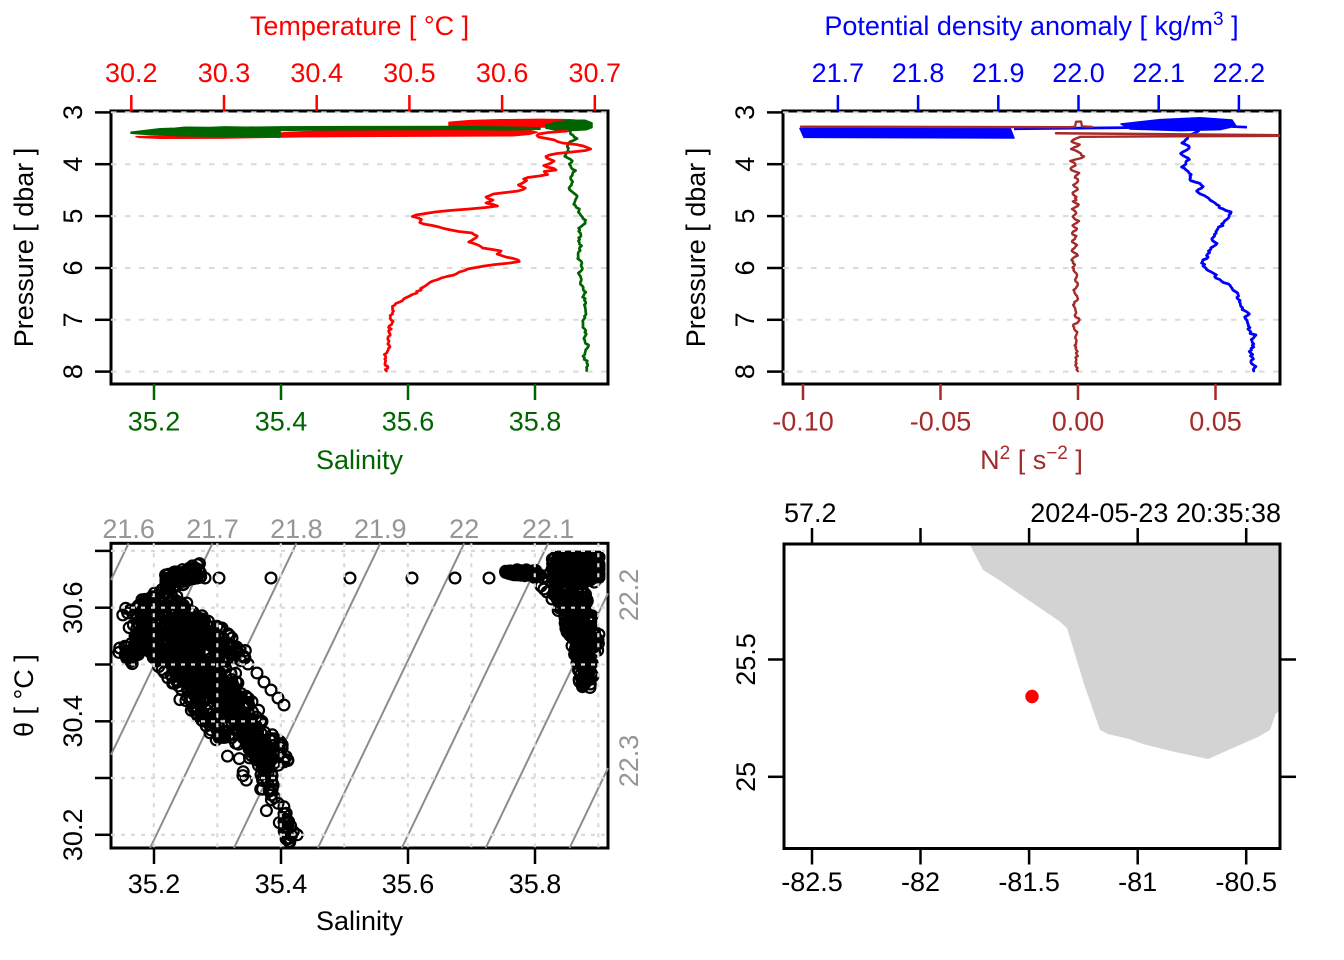 This screenshot has width=1344, height=960. Describe the element at coordinates (812, 882) in the screenshot. I see `svg-text: -82.5` at that location.